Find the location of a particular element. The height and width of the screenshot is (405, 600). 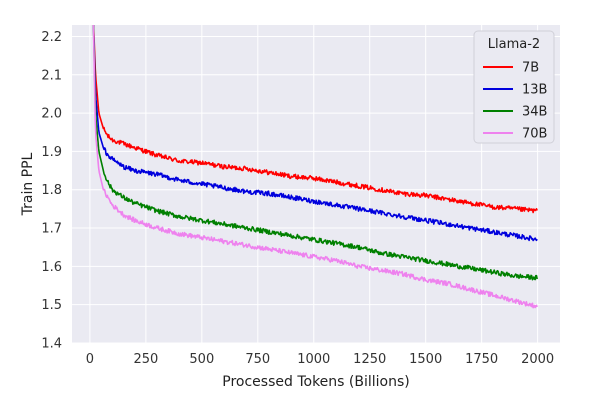

y-tick-label: 1.9 is located at coordinates (51, 152).